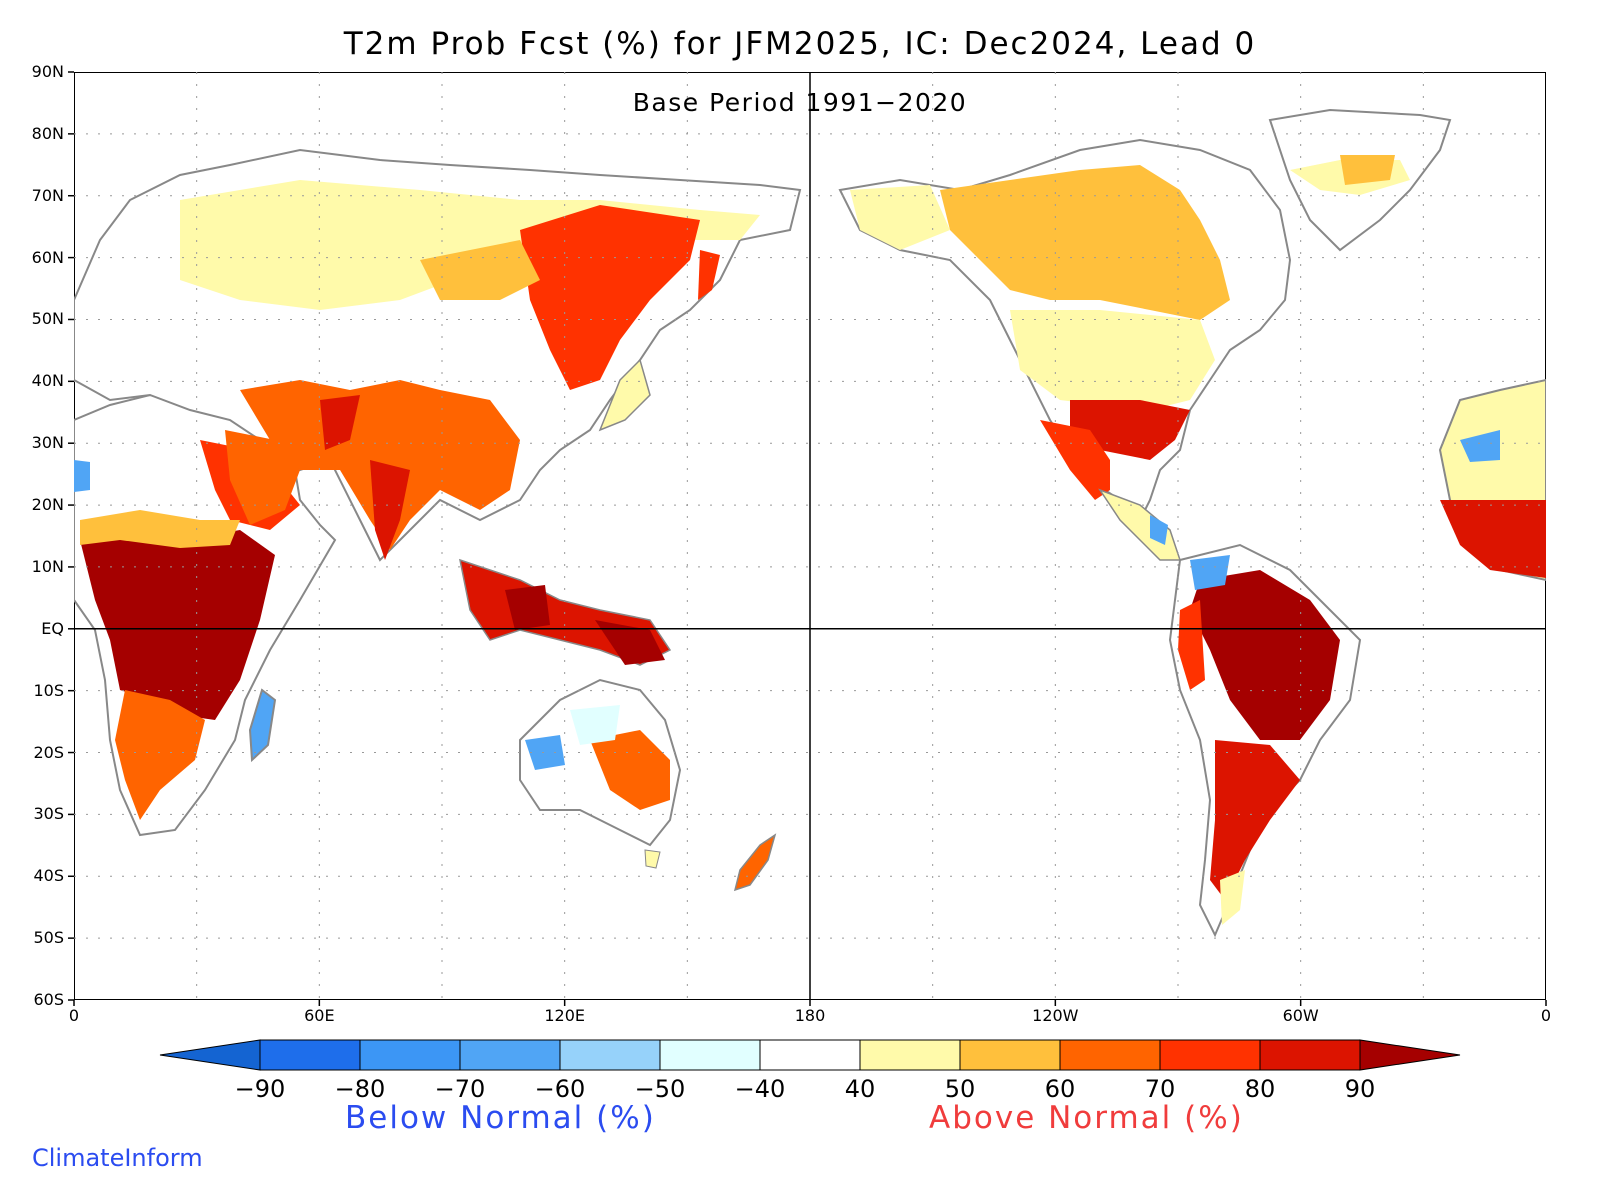 The width and height of the screenshot is (1600, 1200). Describe the element at coordinates (1055, 1015) in the screenshot. I see `lon-tick-label: 120W` at that location.